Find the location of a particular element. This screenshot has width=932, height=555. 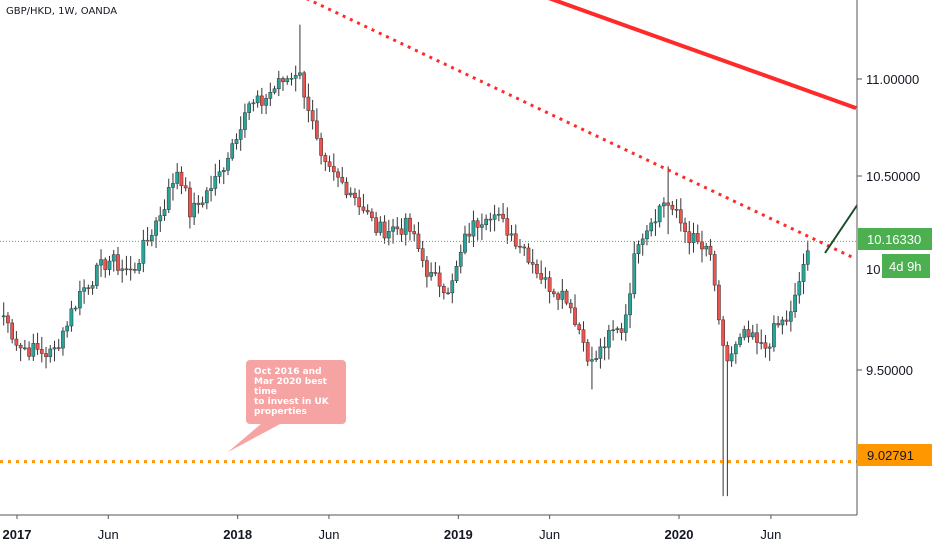

support-price-tag is located at coordinates (895, 455).